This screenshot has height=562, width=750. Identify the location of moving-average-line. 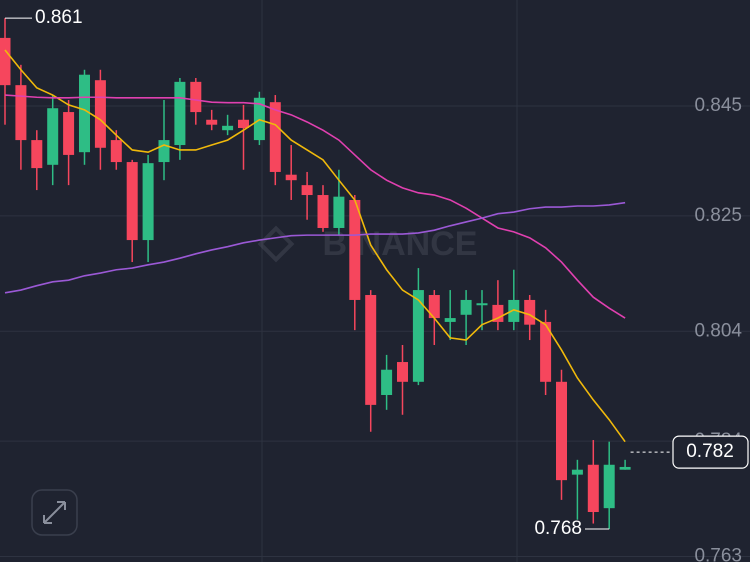
(315, 247).